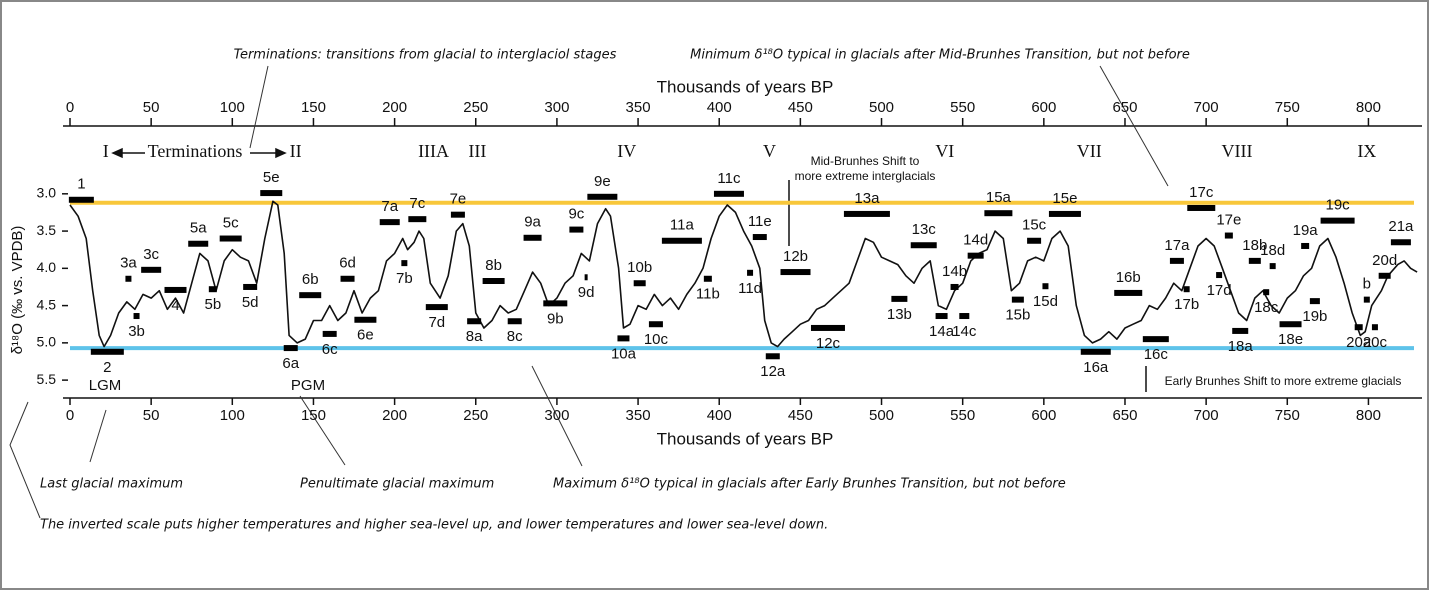  I want to click on stage-label: 5b, so click(212, 304).